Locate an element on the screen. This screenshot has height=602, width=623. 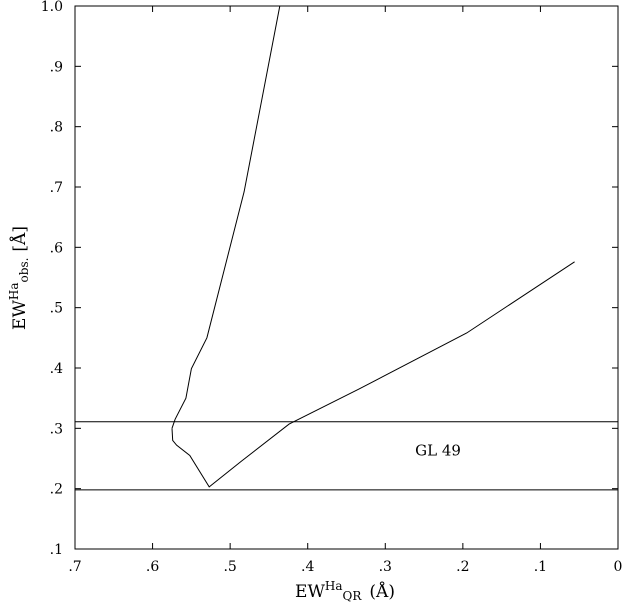
x-tick-label: 0 is located at coordinates (618, 567).